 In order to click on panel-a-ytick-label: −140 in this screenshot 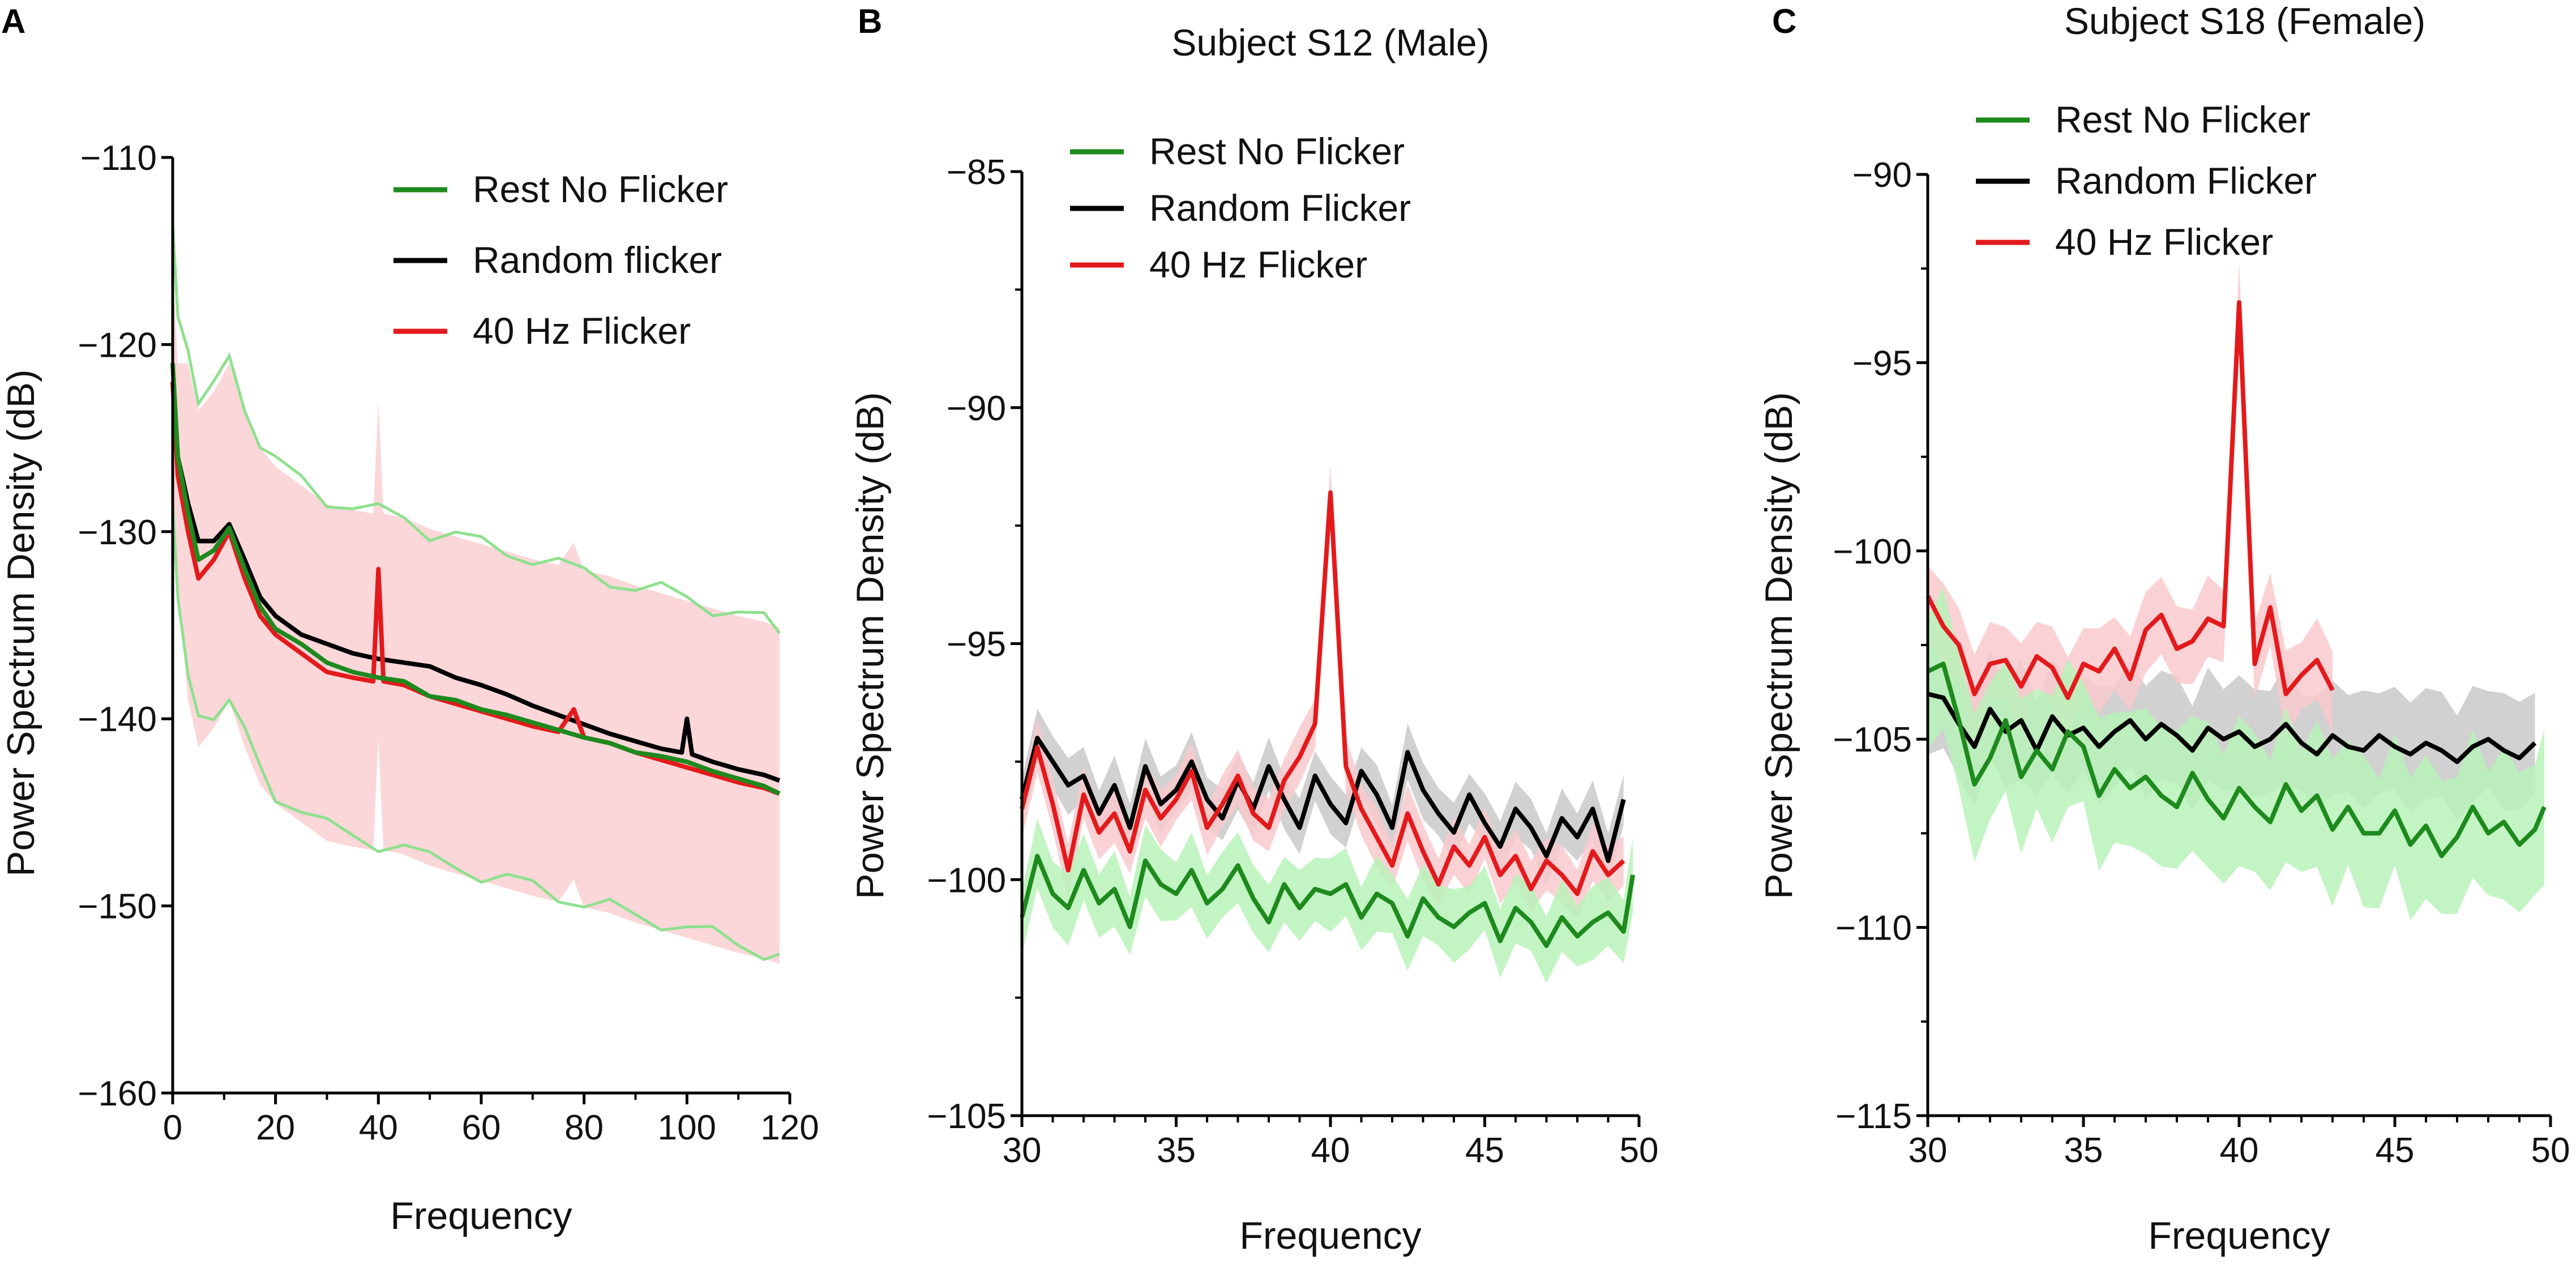, I will do `click(117, 719)`.